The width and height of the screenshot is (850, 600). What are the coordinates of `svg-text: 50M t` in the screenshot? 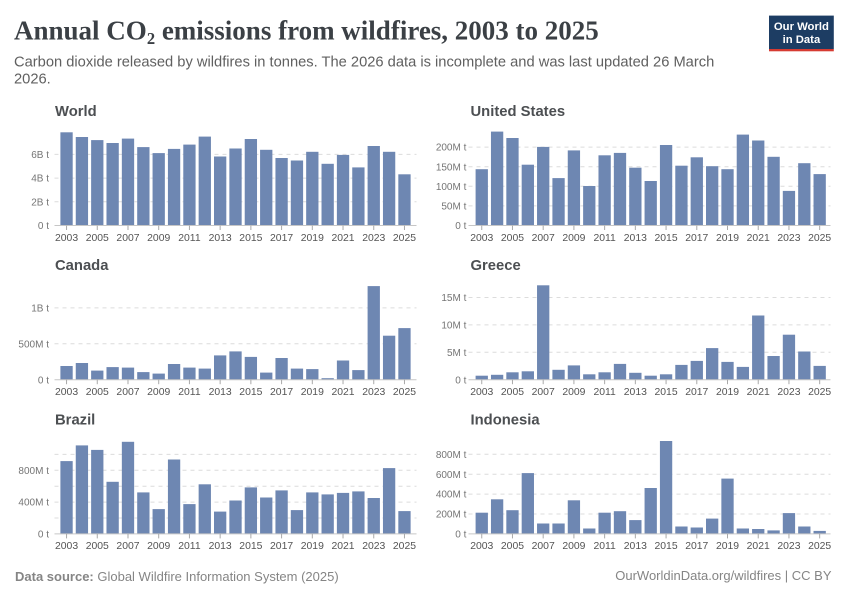 It's located at (453, 207).